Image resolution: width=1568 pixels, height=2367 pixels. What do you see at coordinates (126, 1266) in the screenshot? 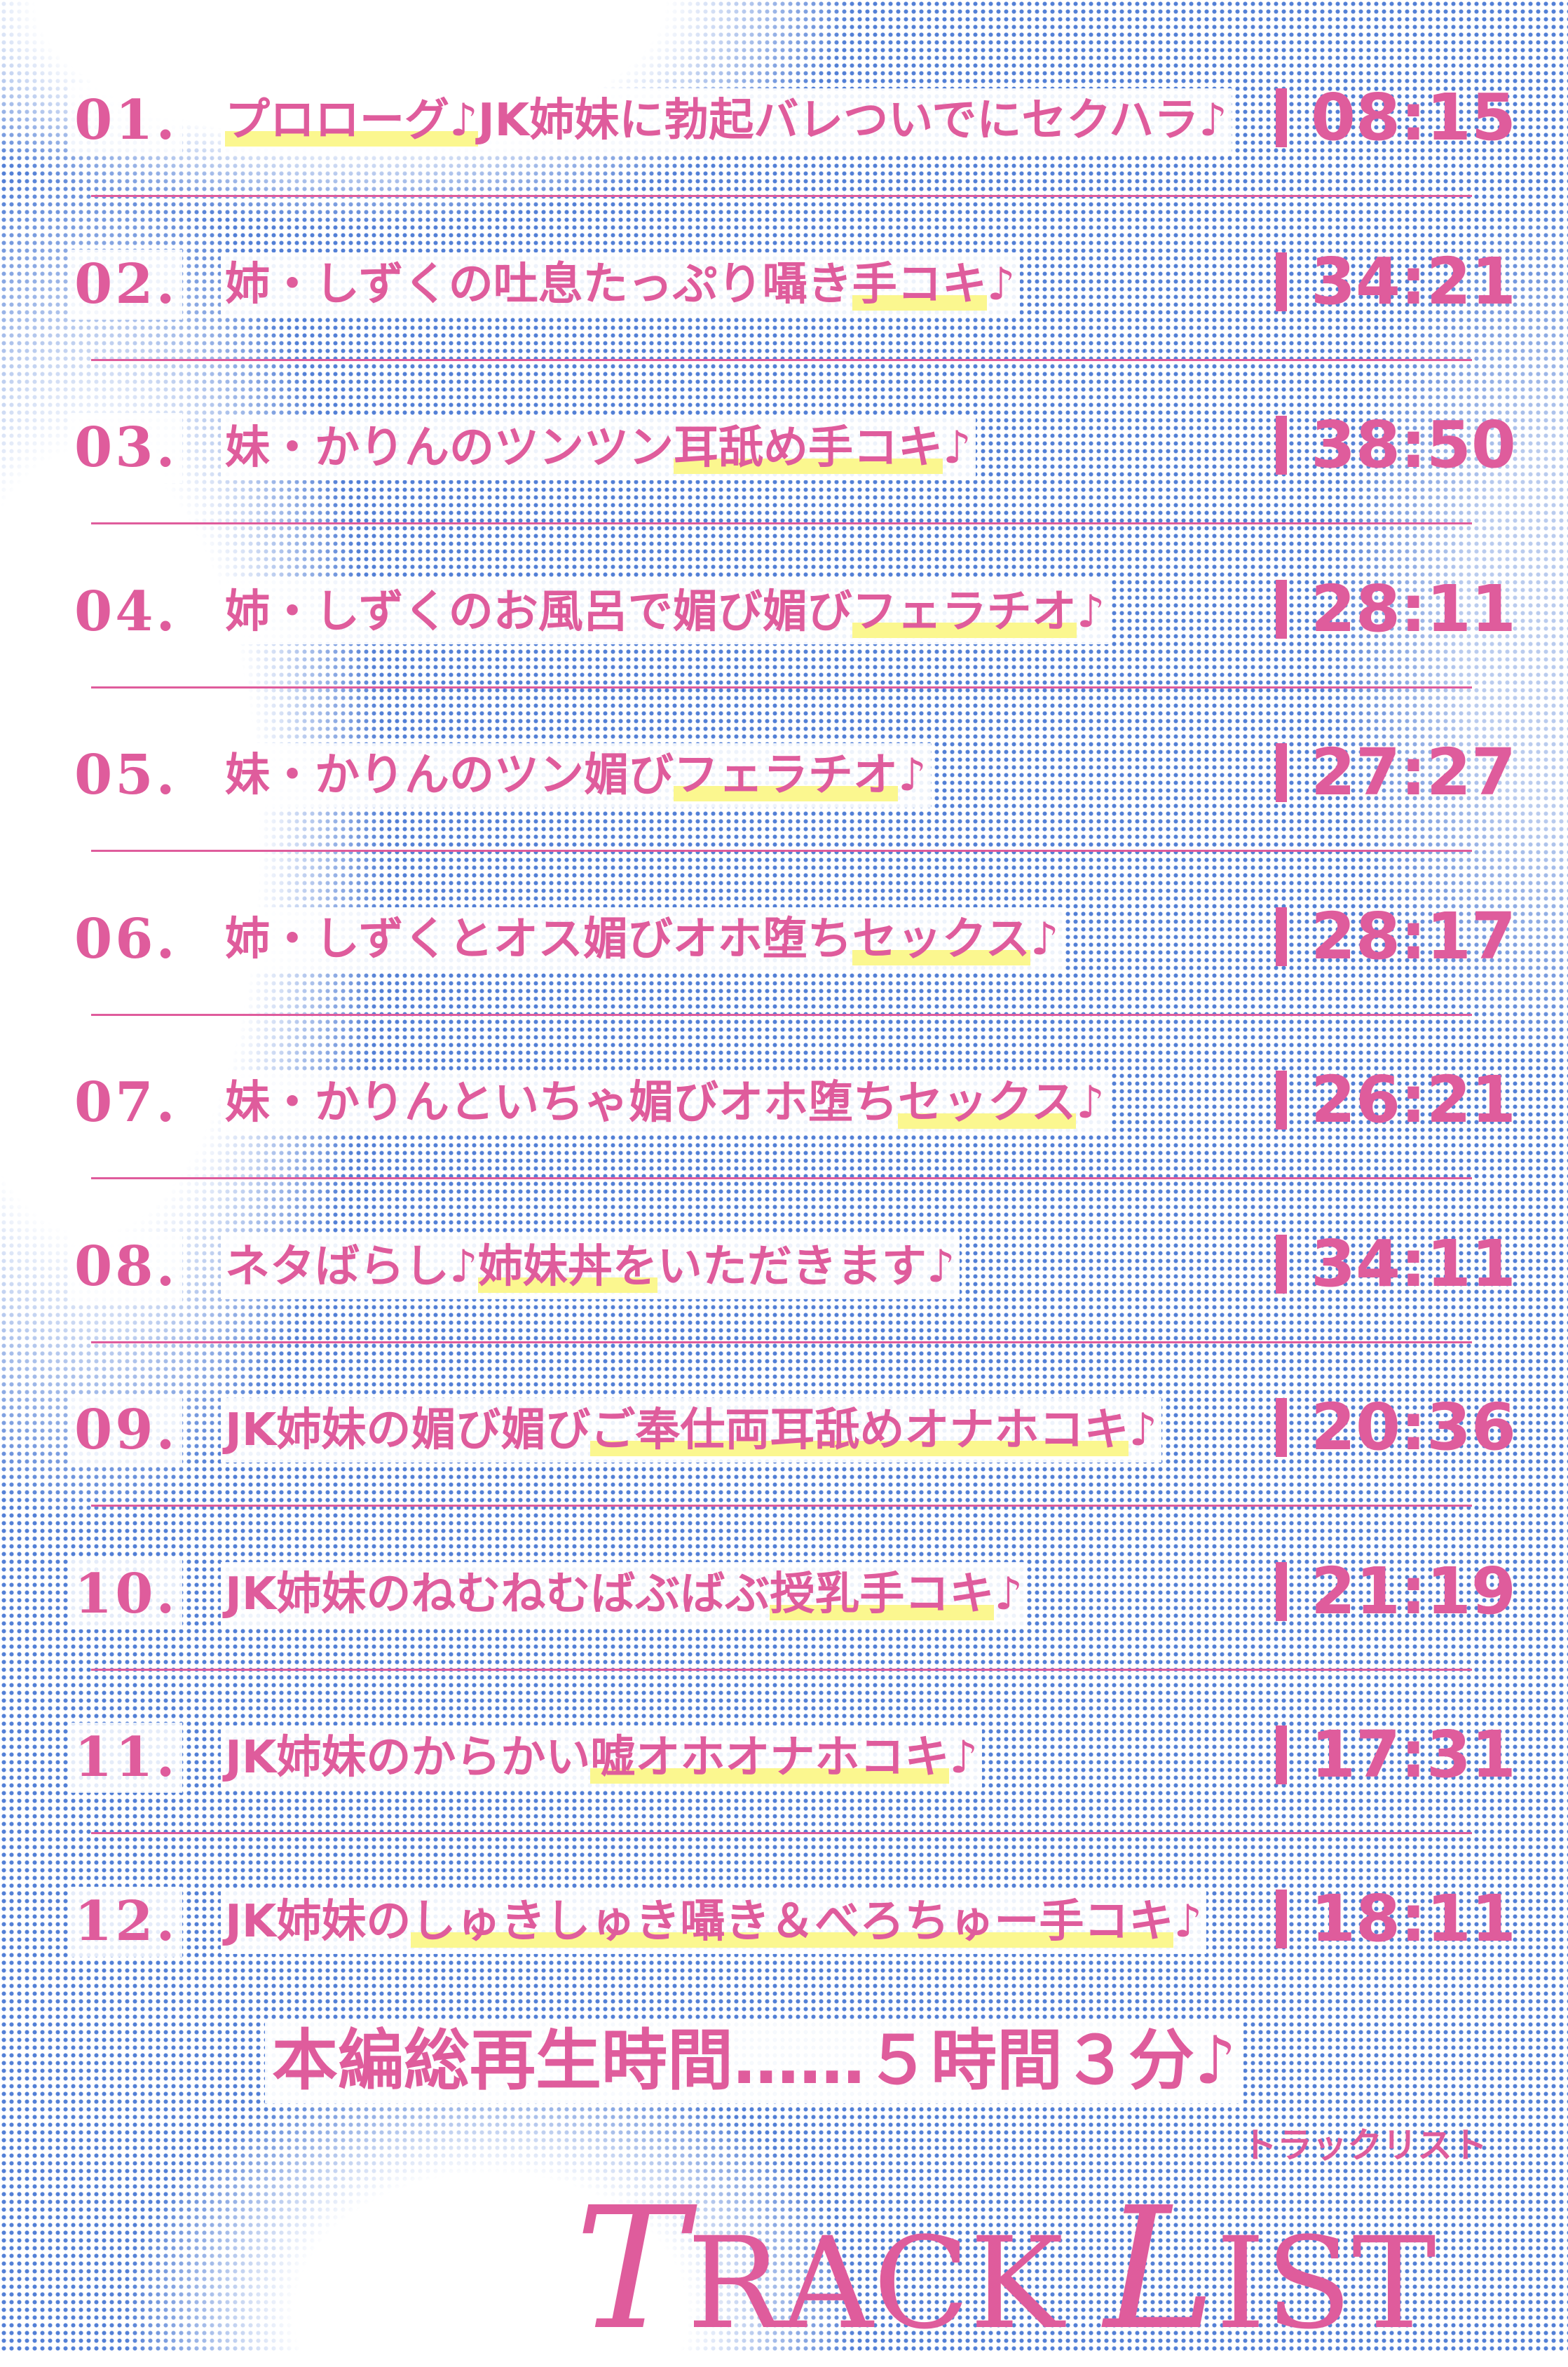
I see `track-number: 08.` at bounding box center [126, 1266].